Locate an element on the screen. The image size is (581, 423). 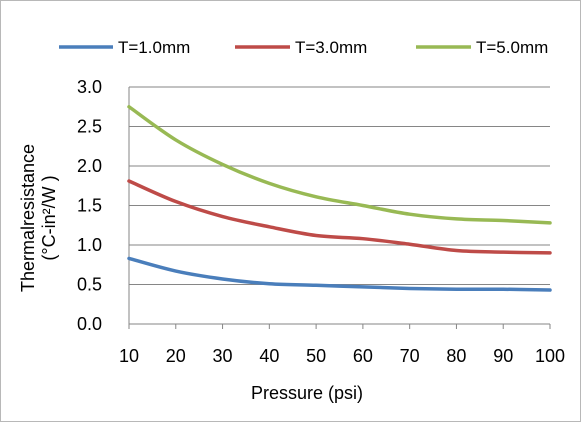
x-tick-label: 50 is located at coordinates (316, 356).